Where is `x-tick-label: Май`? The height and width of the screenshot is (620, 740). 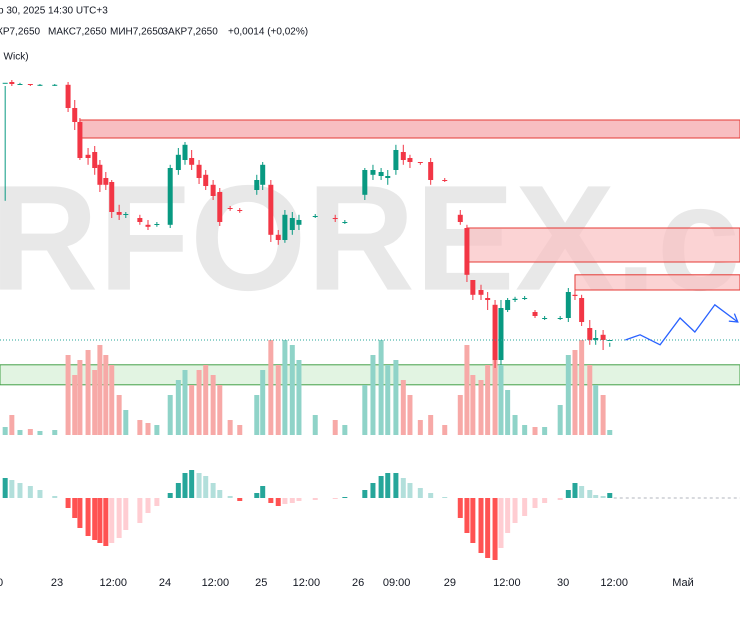 x-tick-label: Май is located at coordinates (683, 583).